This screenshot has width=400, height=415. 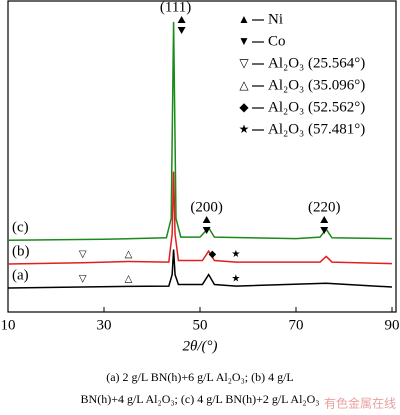 What do you see at coordinates (20, 228) in the screenshot?
I see `series-label: (c)` at bounding box center [20, 228].